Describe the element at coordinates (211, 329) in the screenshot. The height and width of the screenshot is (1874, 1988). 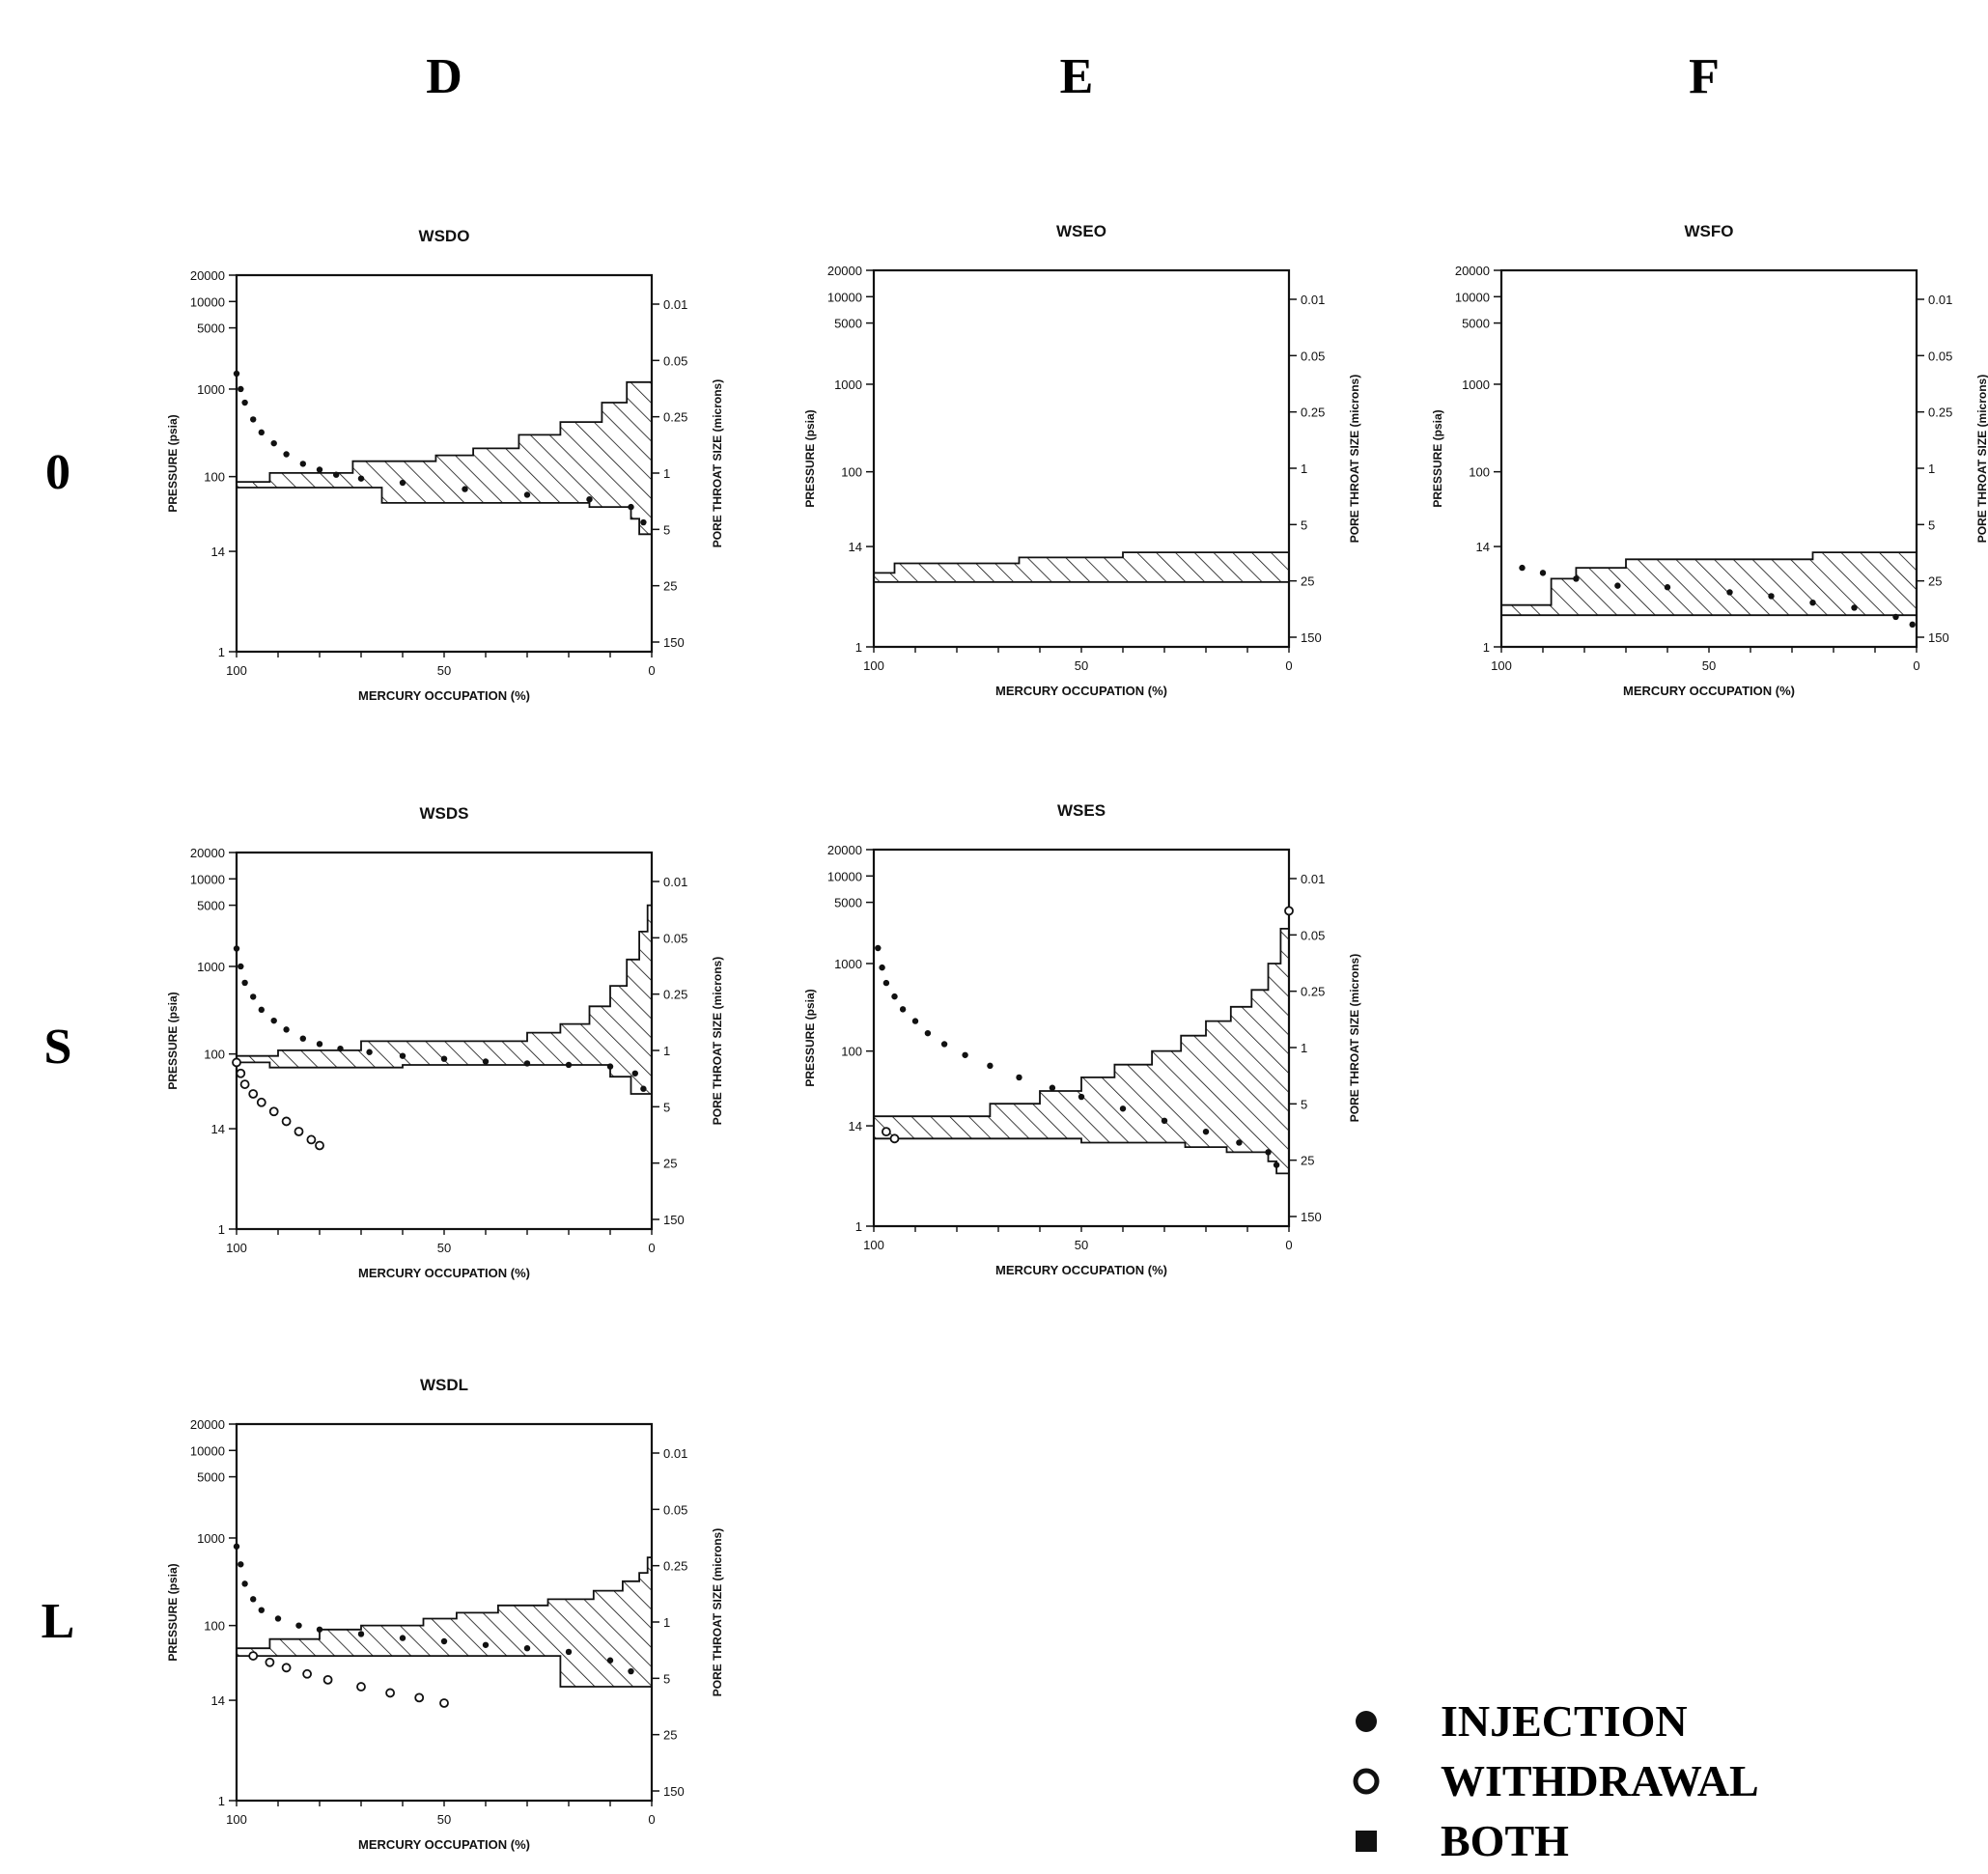
I see `y-tick-label: 5000` at that location.